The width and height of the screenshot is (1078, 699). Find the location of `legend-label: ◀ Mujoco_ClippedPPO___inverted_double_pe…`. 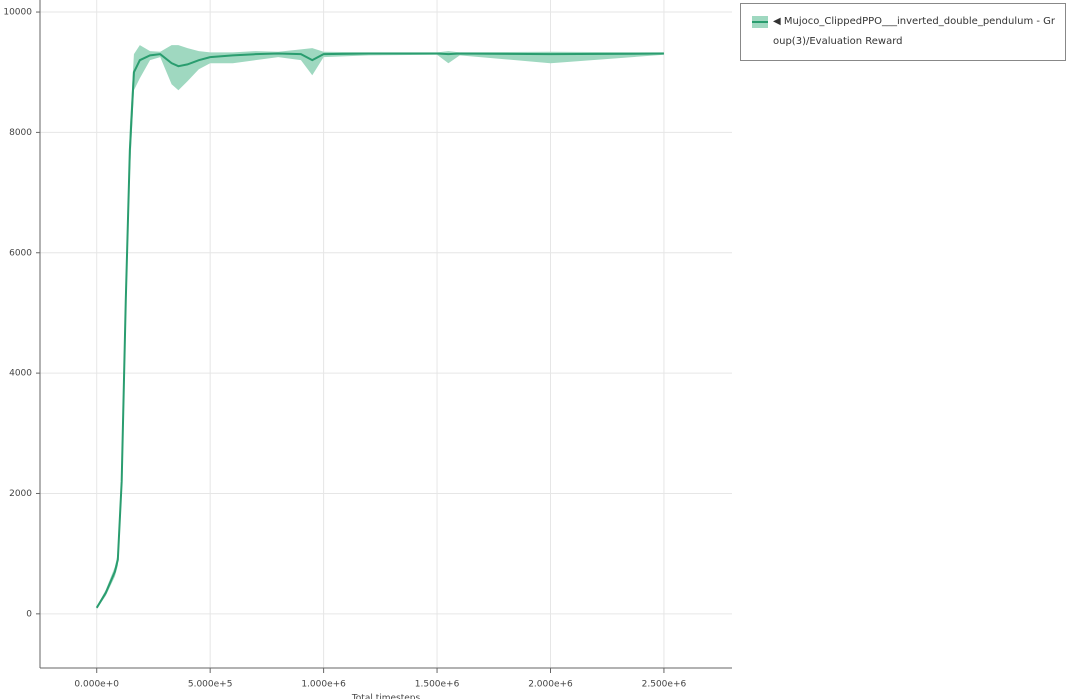

legend-label: ◀ Mujoco_ClippedPPO___inverted_double_pe… is located at coordinates (914, 31).